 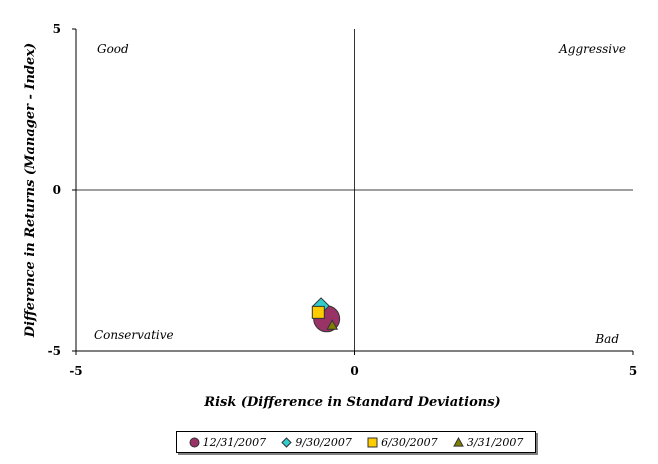 What do you see at coordinates (351, 402) in the screenshot?
I see `x-axis-title: Risk (Difference in Standard Deviations)` at bounding box center [351, 402].